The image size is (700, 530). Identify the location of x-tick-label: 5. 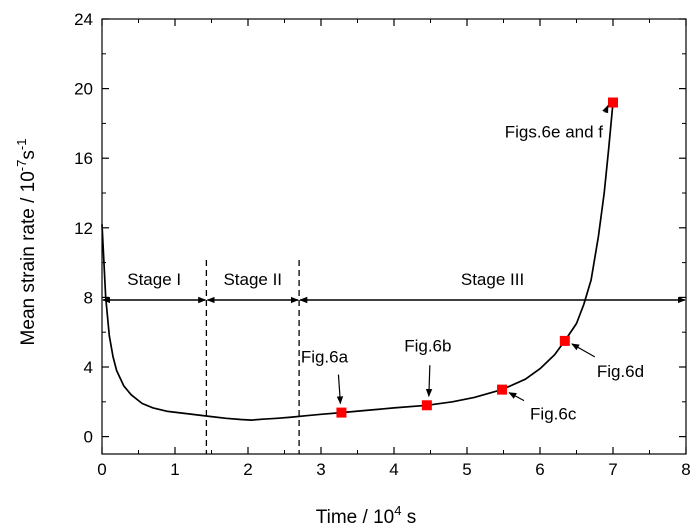
(466, 469).